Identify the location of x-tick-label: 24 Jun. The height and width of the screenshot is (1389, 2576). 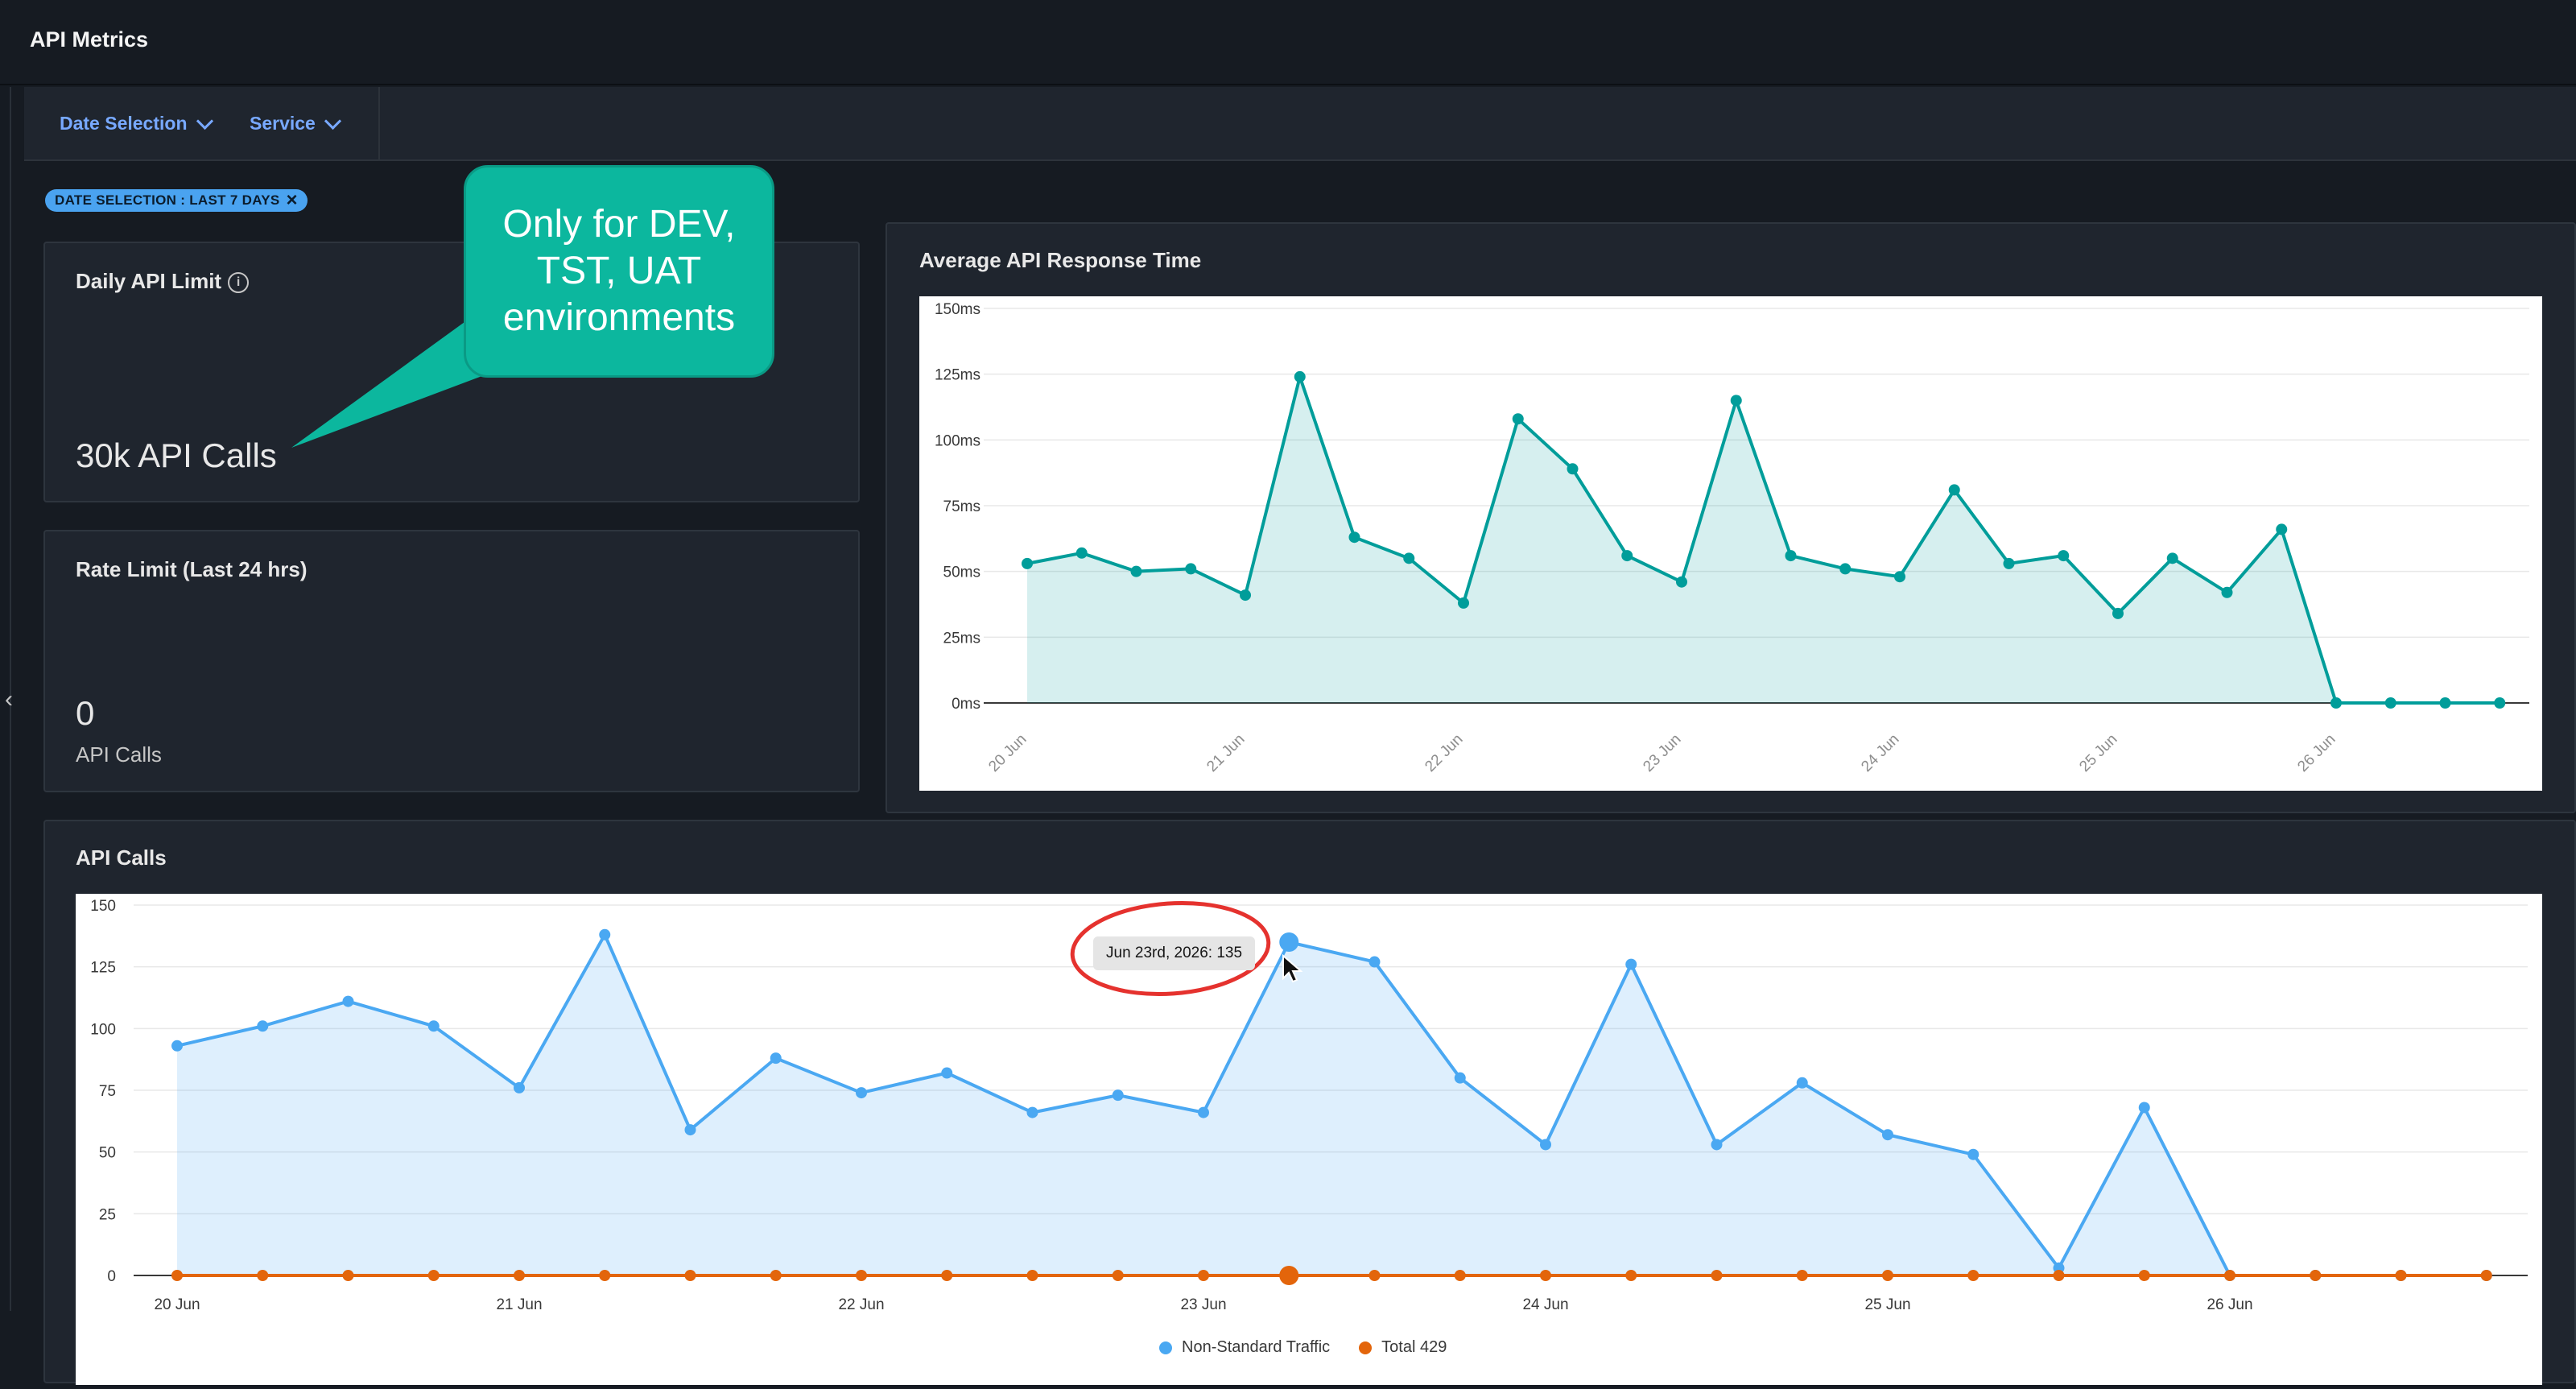
(1880, 753).